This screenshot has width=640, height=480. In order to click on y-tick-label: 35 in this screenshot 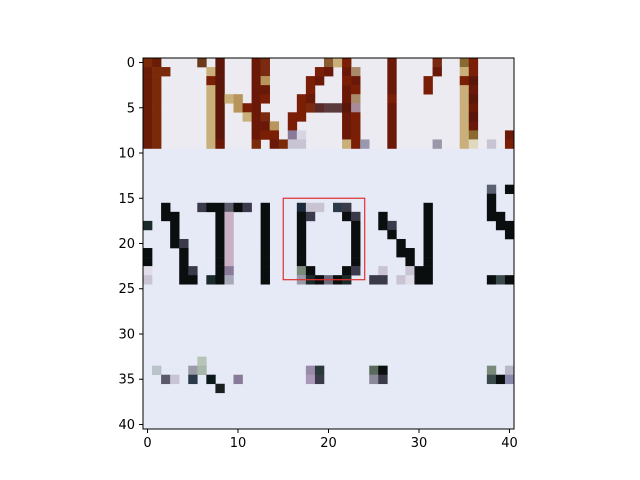, I will do `click(126, 380)`.